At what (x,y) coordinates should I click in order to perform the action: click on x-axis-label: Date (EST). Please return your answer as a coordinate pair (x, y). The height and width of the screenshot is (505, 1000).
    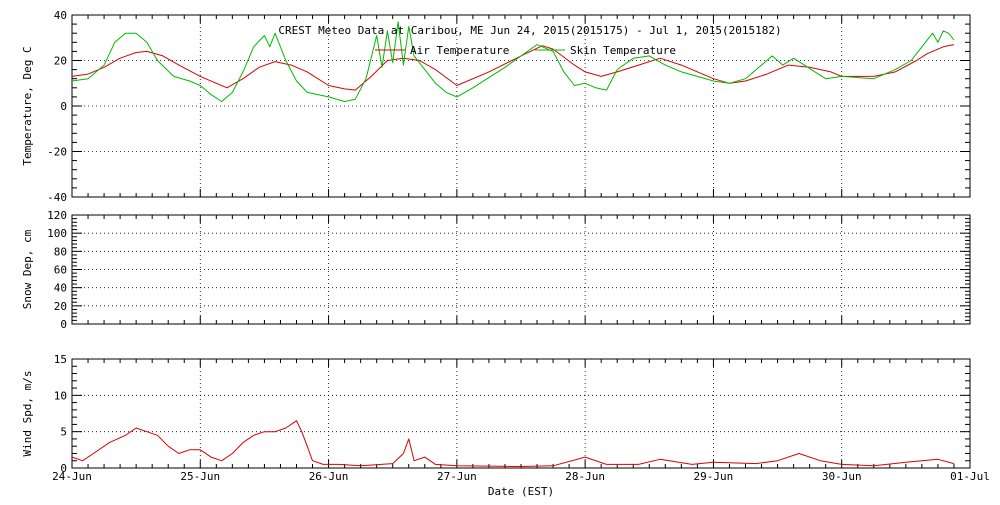
    Looking at the image, I should click on (521, 491).